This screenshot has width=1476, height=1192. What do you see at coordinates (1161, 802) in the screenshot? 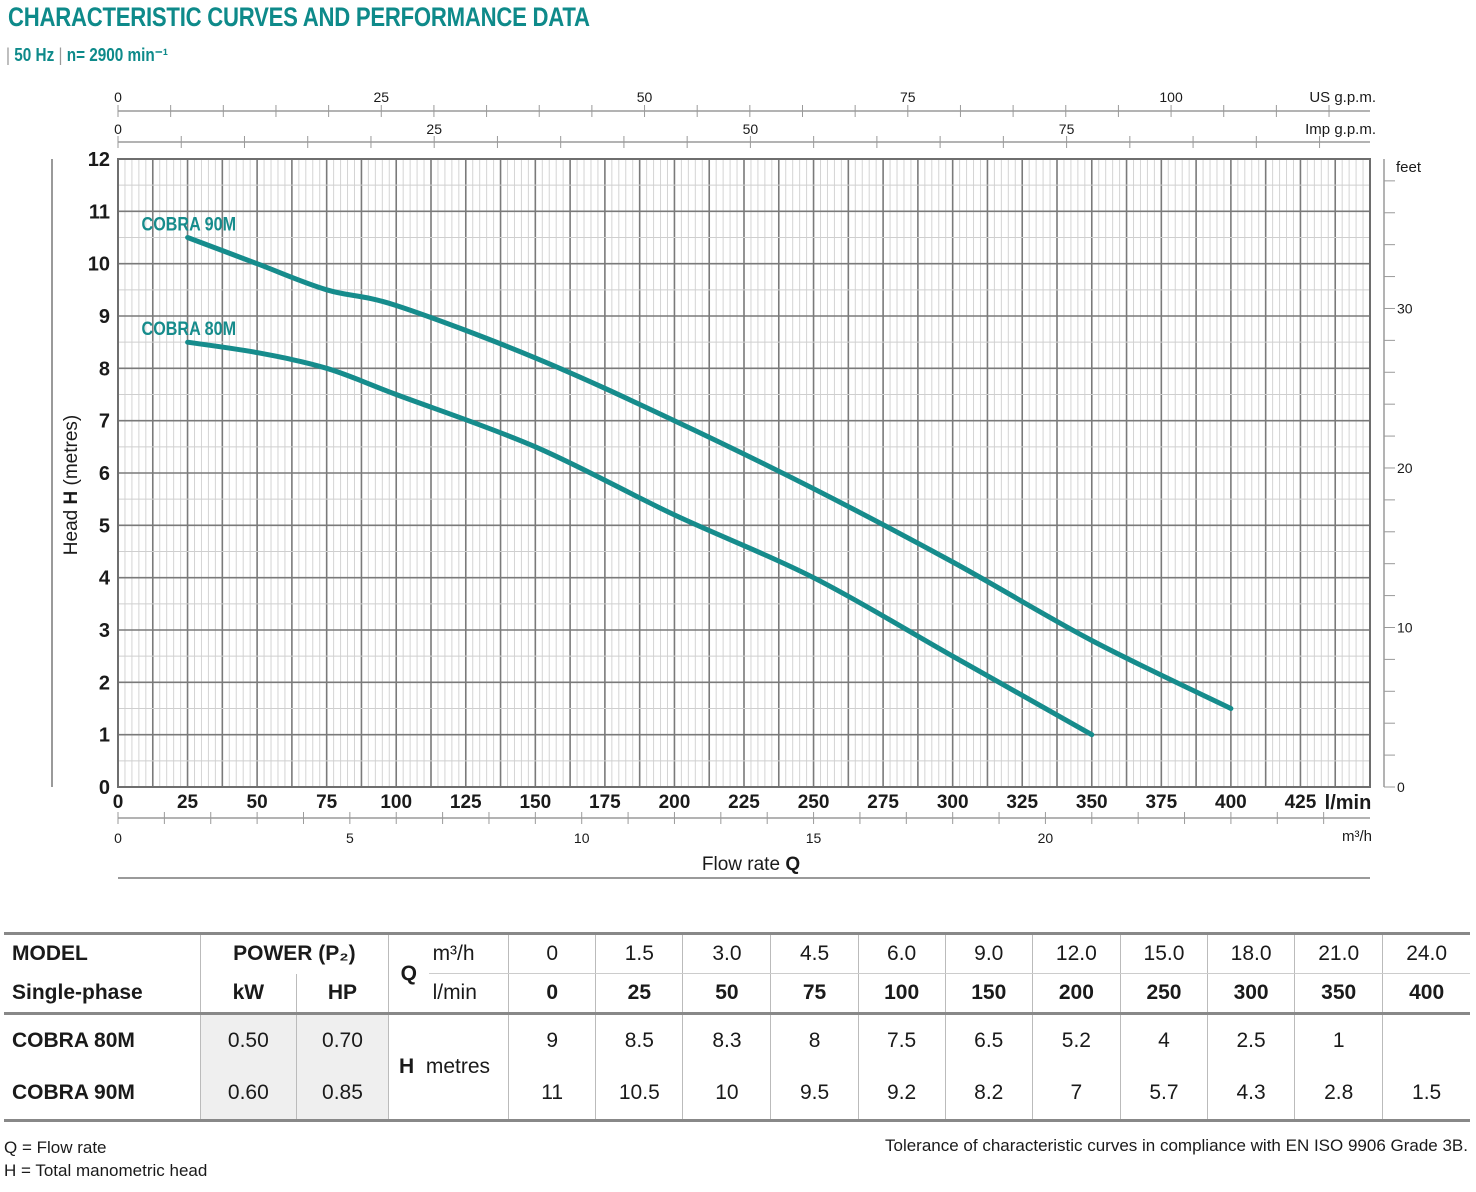
I see `x-tick-label: 375` at bounding box center [1161, 802].